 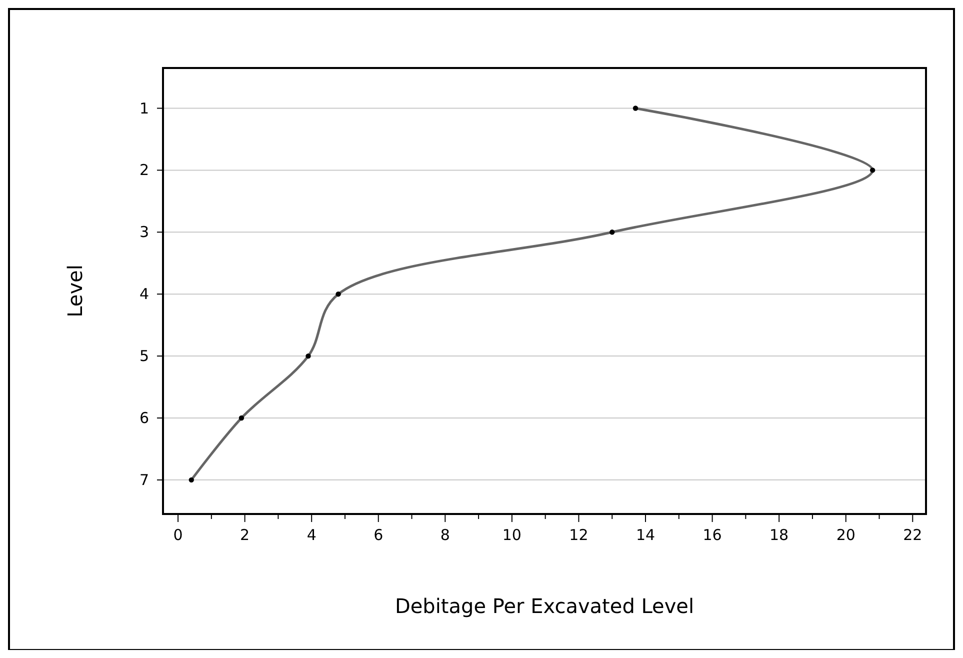 I want to click on x-tick-label: 12, so click(x=578, y=535).